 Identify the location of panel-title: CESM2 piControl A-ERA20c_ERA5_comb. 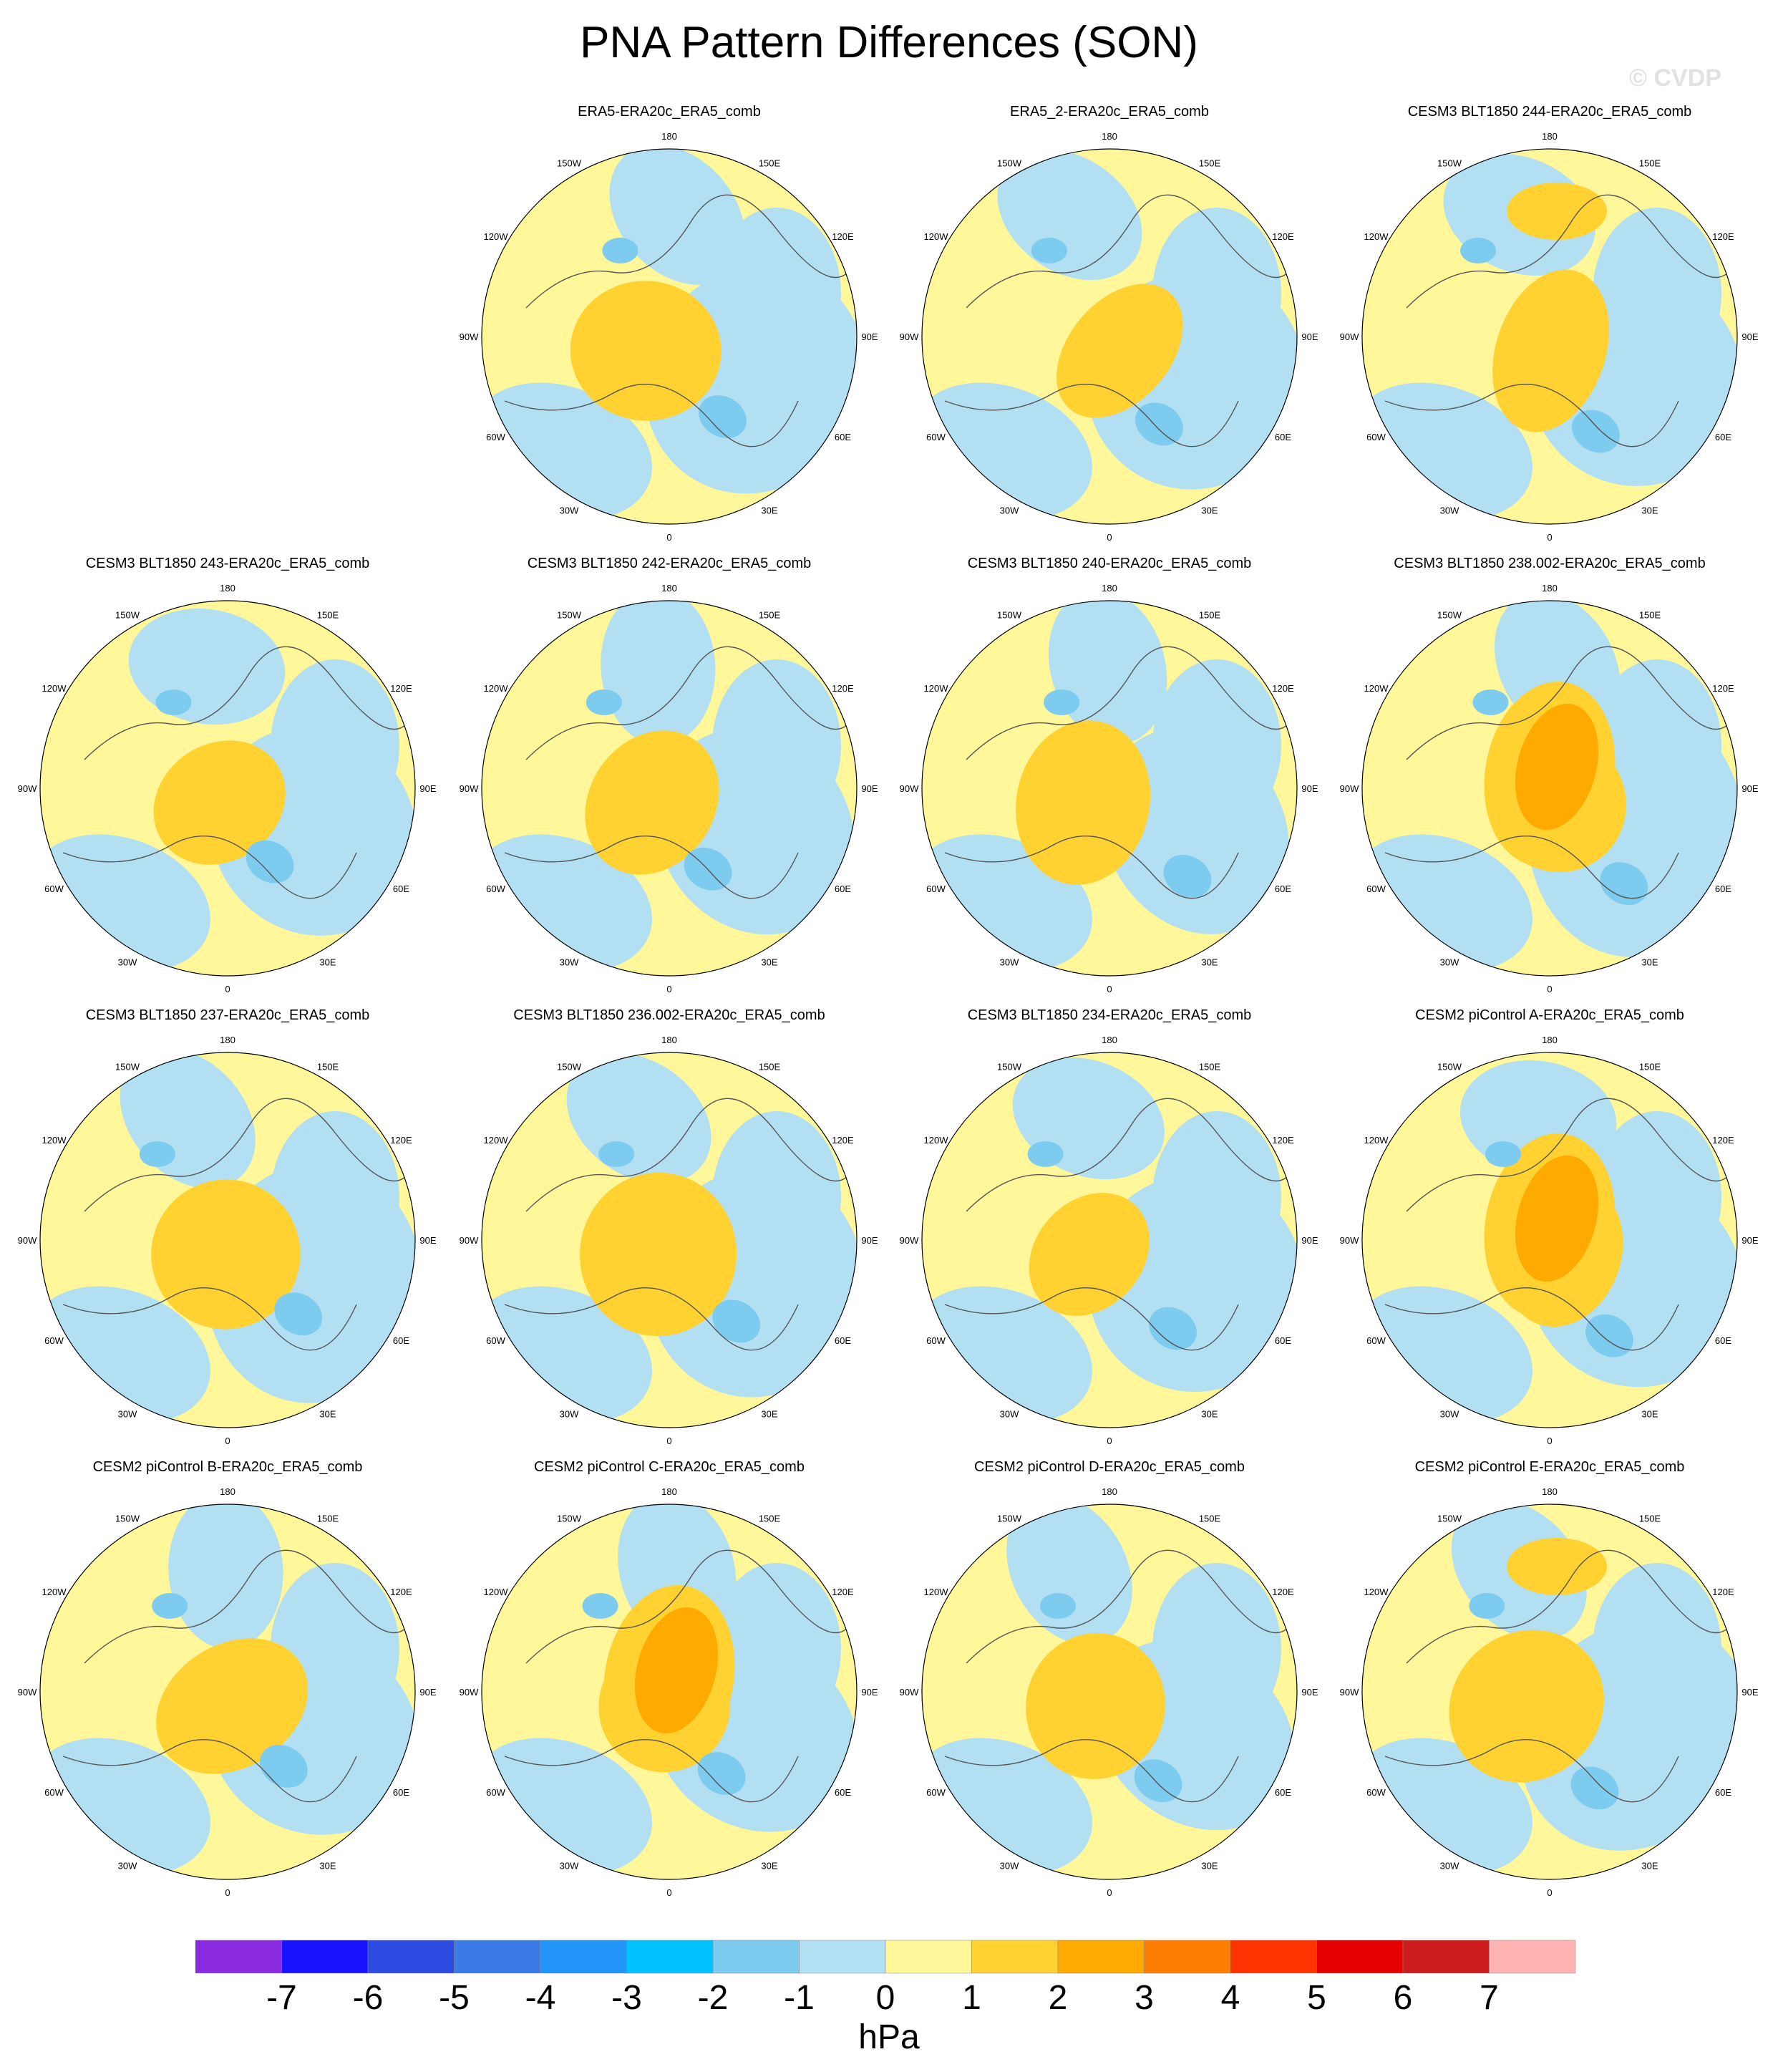
(1549, 1015).